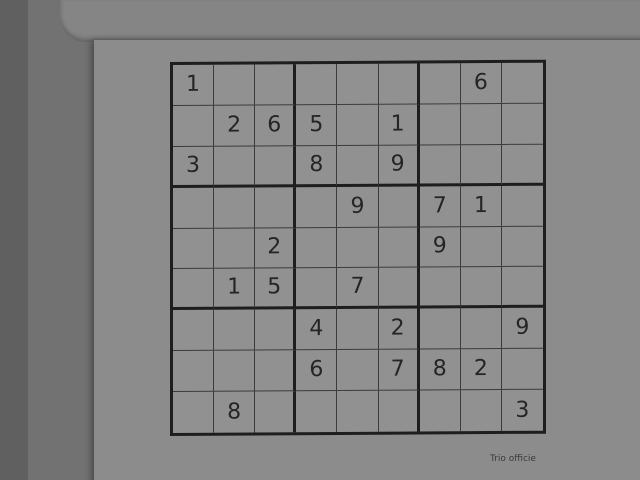  Describe the element at coordinates (276, 166) in the screenshot. I see `sudoku-cell-r3-c3` at that location.